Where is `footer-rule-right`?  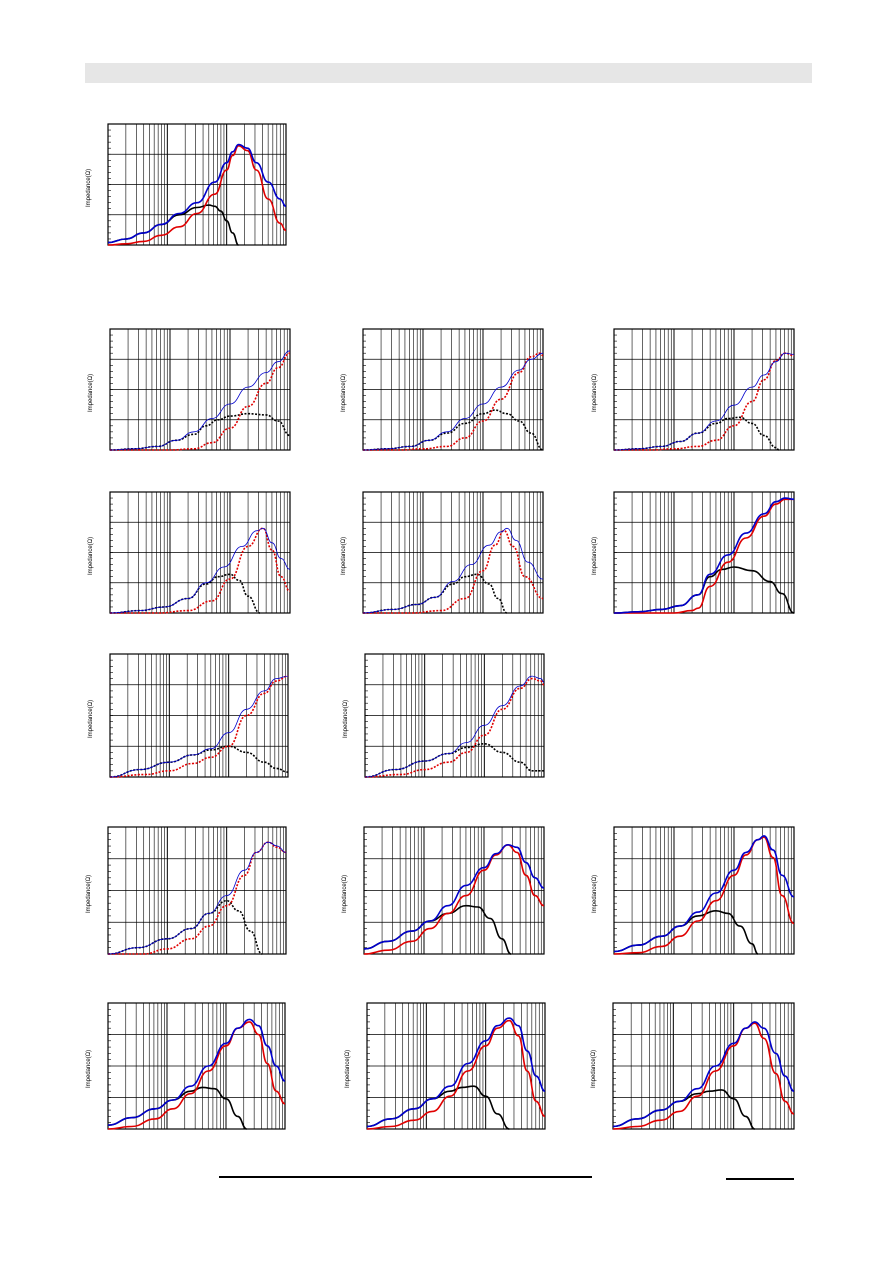
footer-rule-right is located at coordinates (760, 1179).